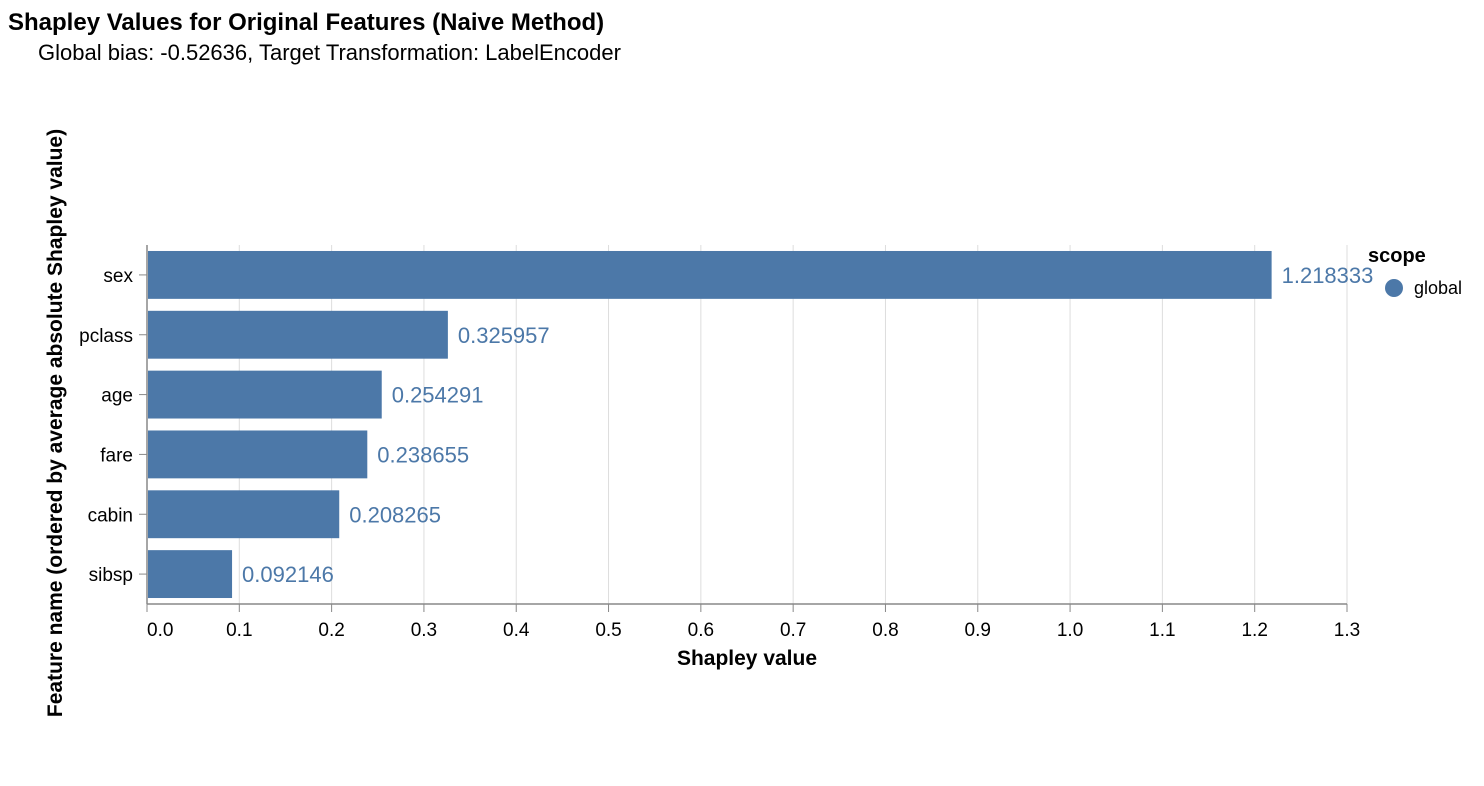  I want to click on x-tick-label-13: 1.3, so click(1347, 630).